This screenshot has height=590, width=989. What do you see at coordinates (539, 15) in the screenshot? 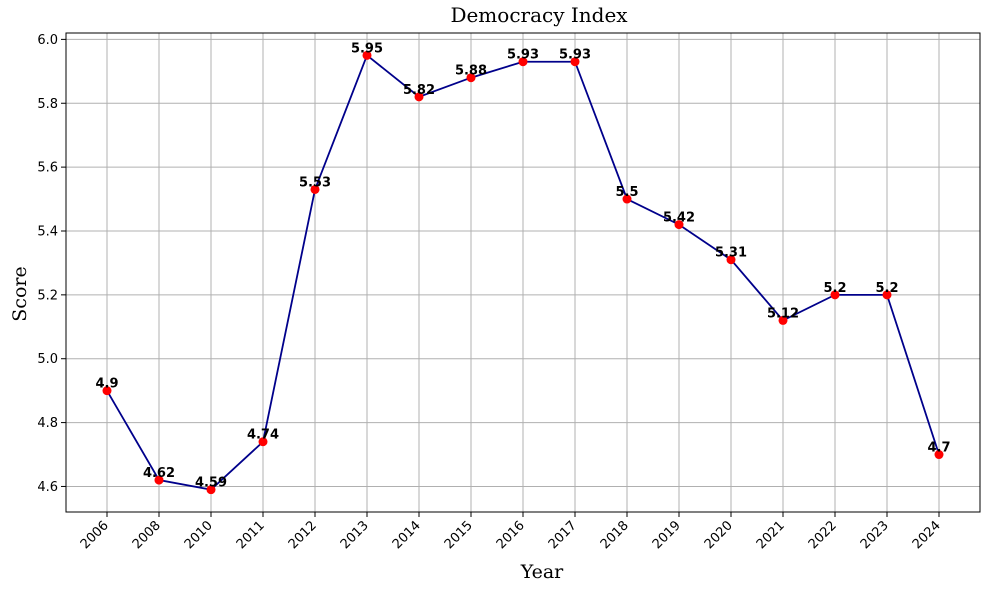
I see `chart-title: Democracy Index` at bounding box center [539, 15].